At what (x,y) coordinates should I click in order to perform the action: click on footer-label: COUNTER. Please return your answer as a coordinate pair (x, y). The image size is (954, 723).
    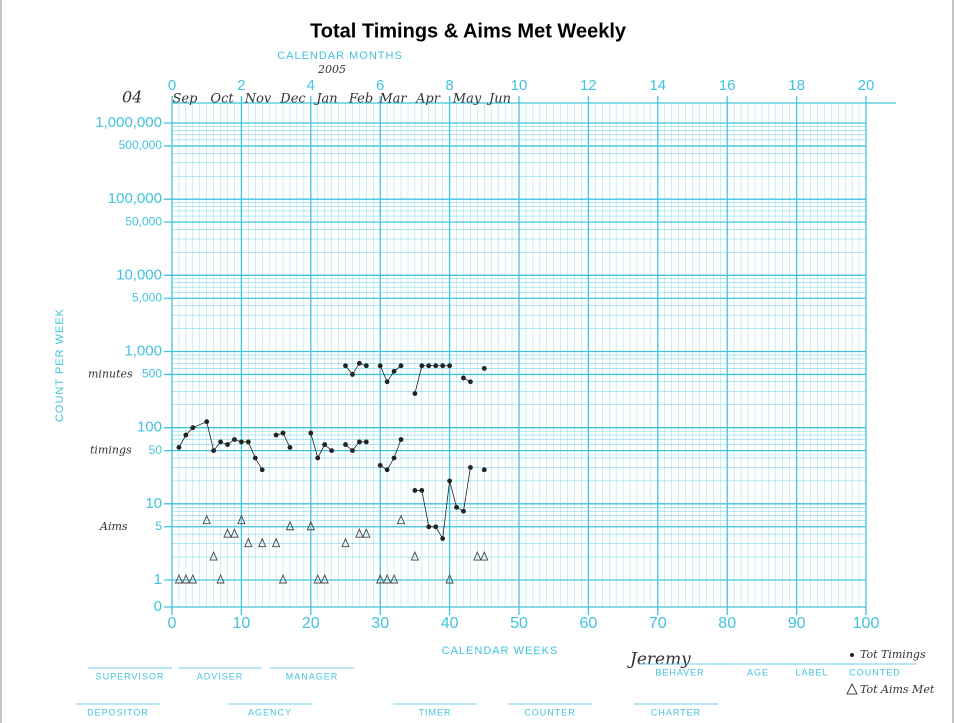
    Looking at the image, I should click on (550, 712).